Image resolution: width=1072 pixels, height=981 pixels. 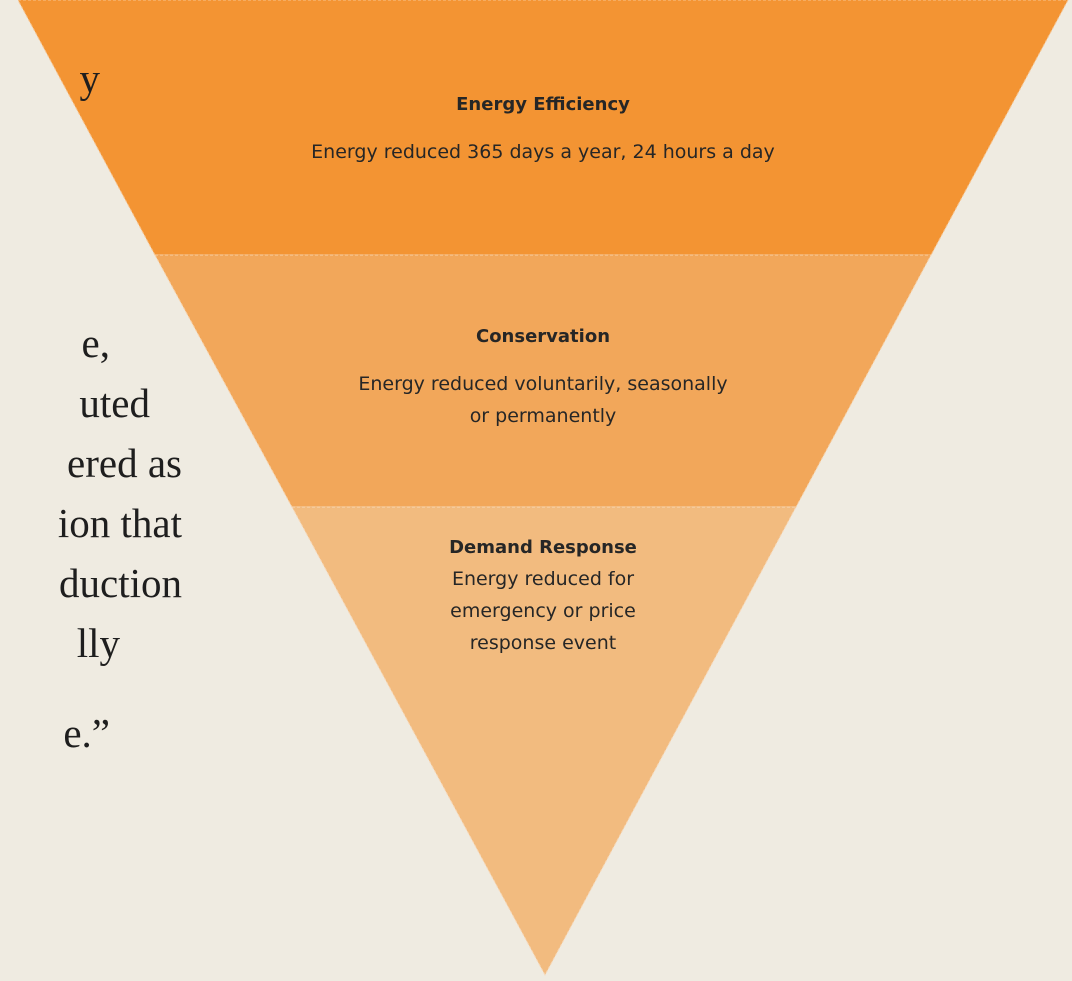 I want to click on text-line: lly, so click(x=99, y=643).